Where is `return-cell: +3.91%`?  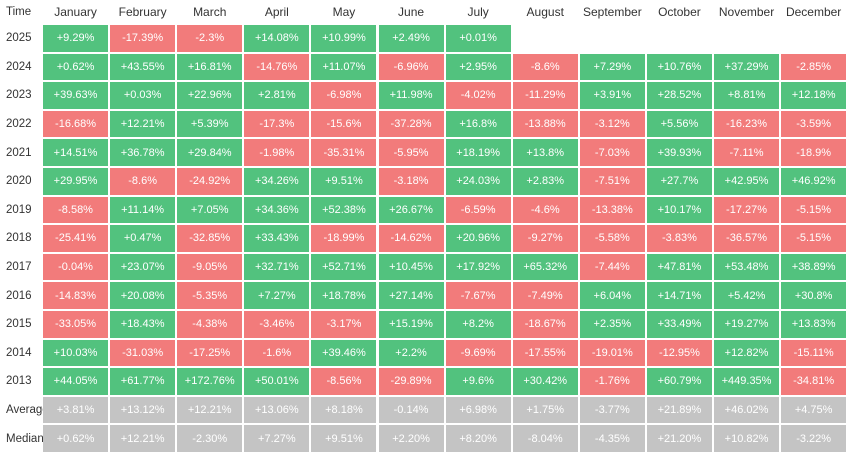
return-cell: +3.91% is located at coordinates (612, 95).